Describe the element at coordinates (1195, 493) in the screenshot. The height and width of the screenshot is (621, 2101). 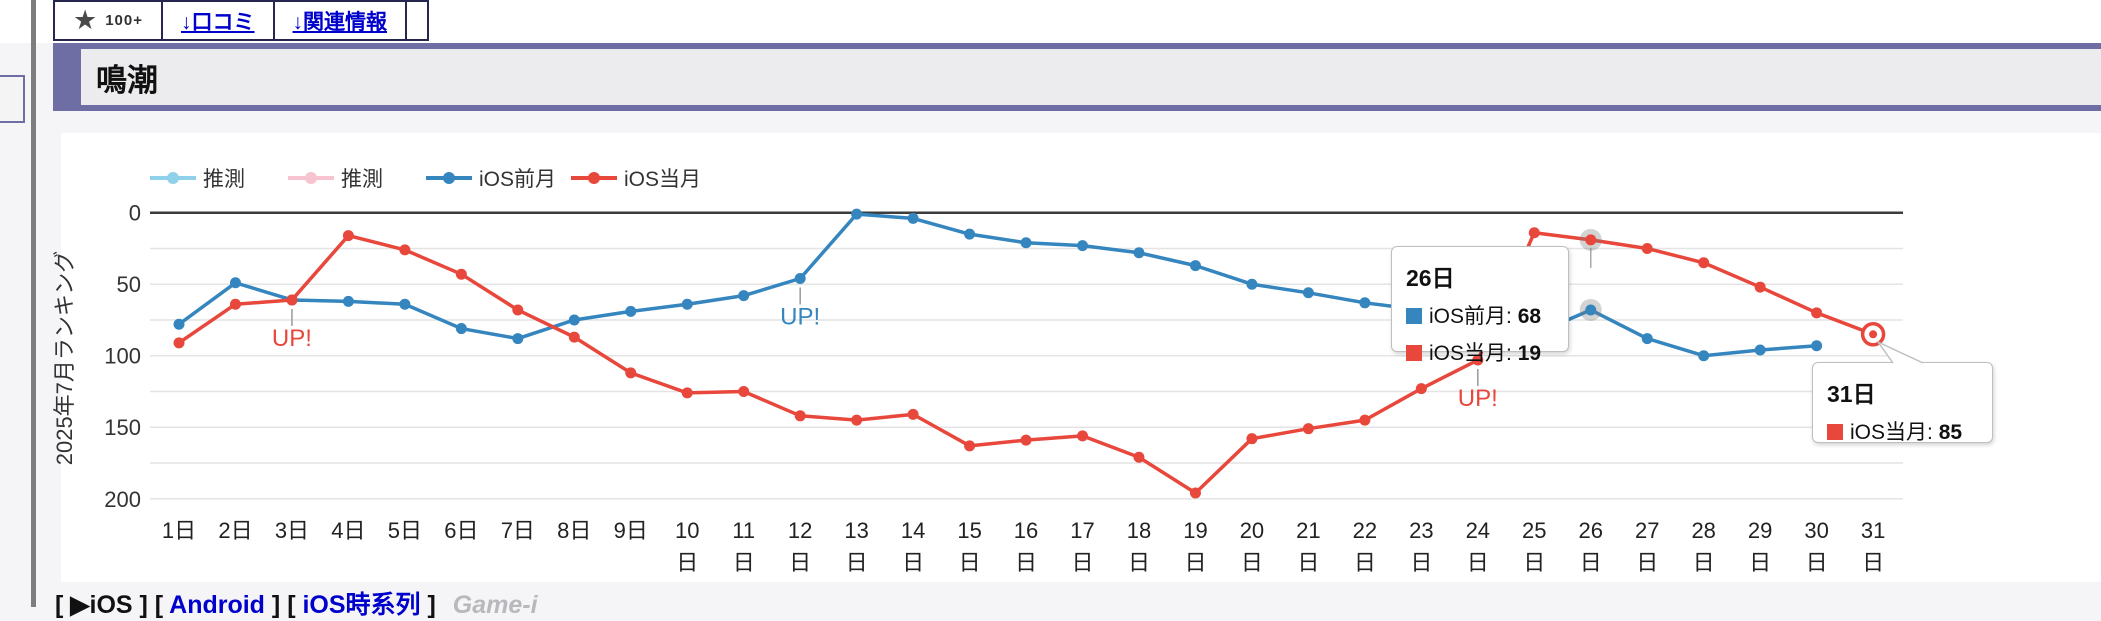
I see `point-iOS当月-day19` at that location.